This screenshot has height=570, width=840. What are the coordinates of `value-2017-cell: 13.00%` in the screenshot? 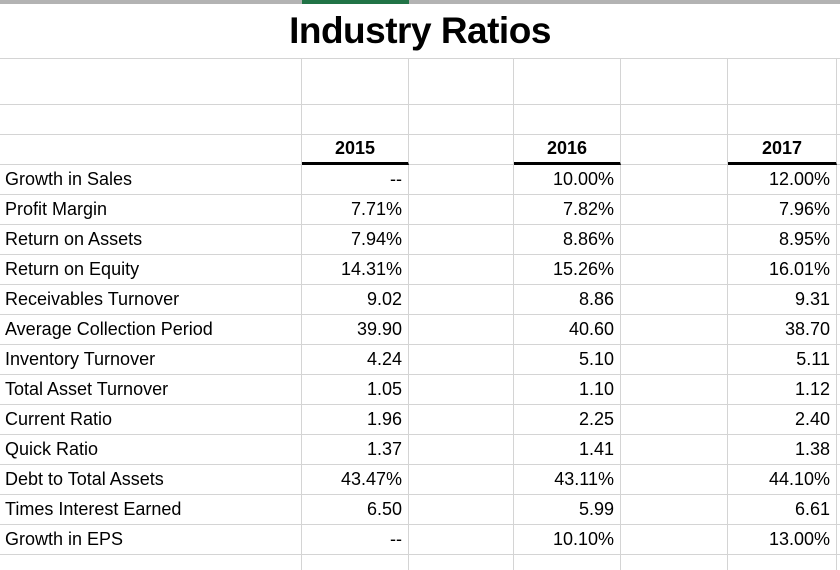 It's located at (782, 540).